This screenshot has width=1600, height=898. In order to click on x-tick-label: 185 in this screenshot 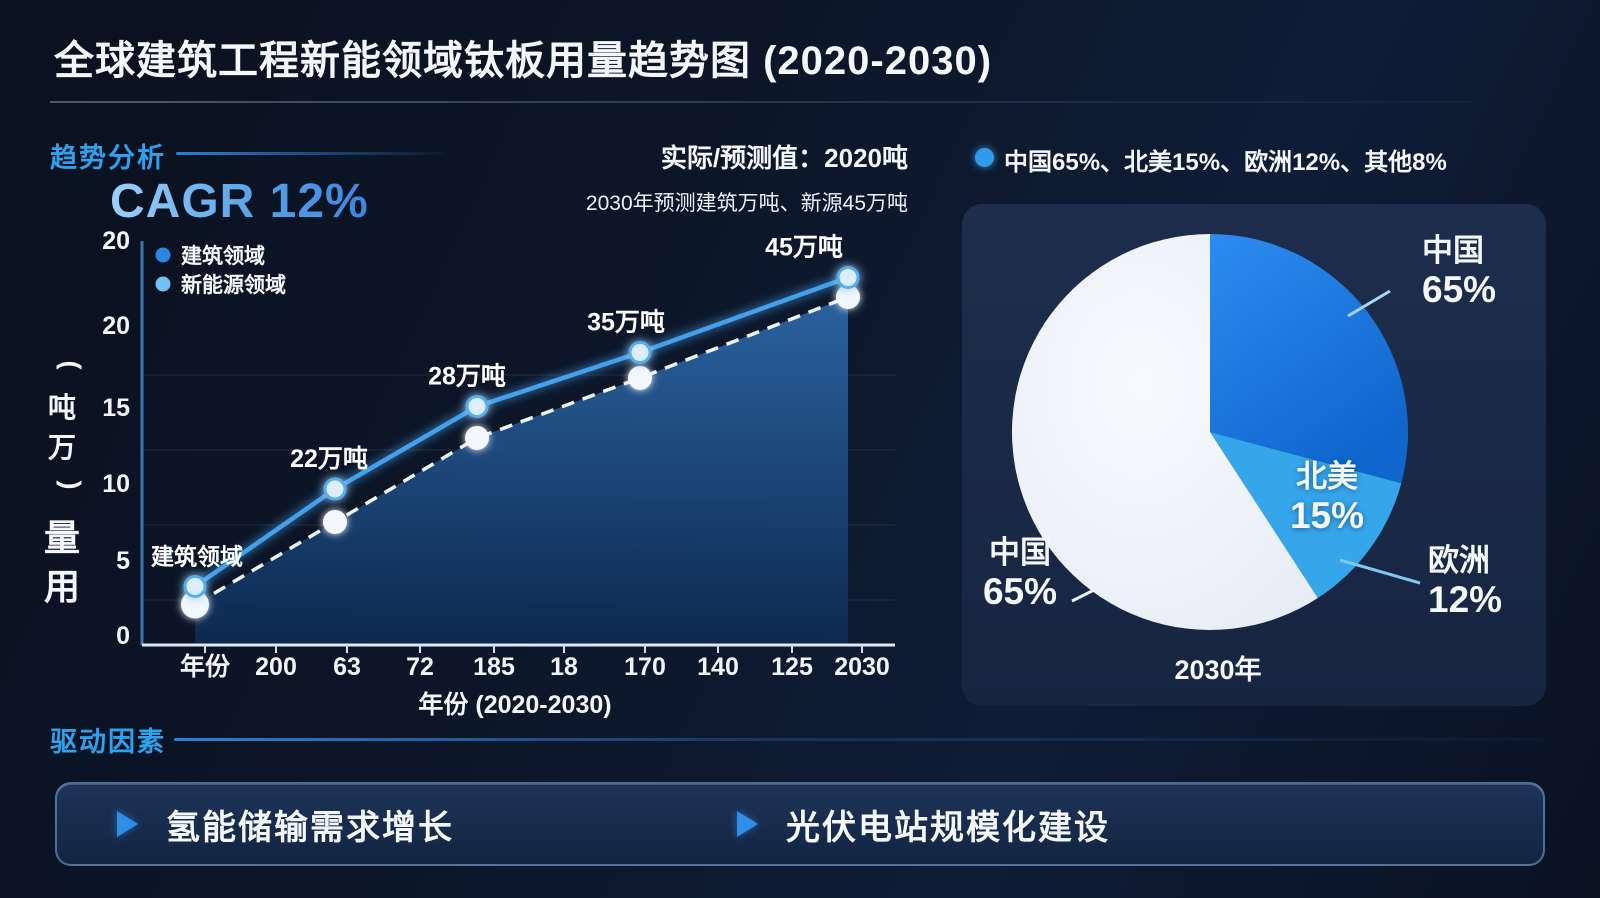, I will do `click(494, 667)`.